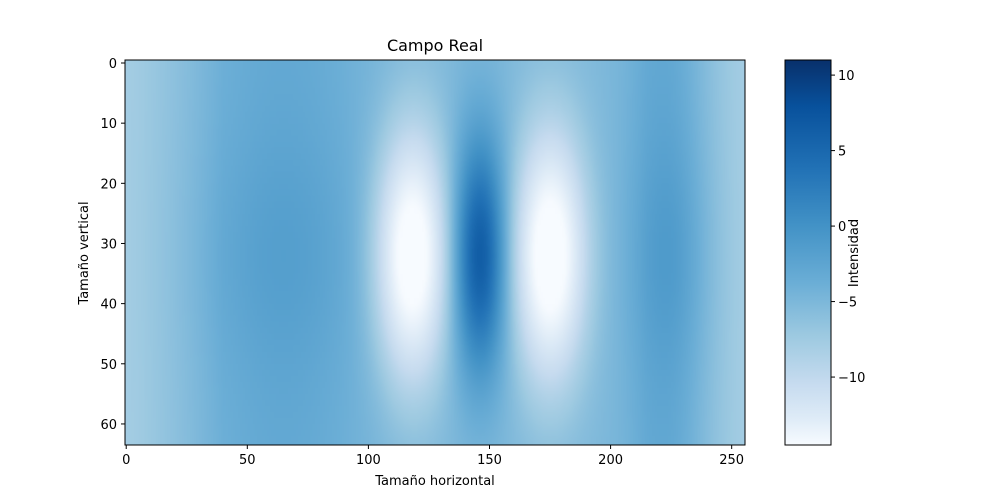 The image size is (1000, 500). What do you see at coordinates (113, 64) in the screenshot?
I see `y-tick-label: 0` at bounding box center [113, 64].